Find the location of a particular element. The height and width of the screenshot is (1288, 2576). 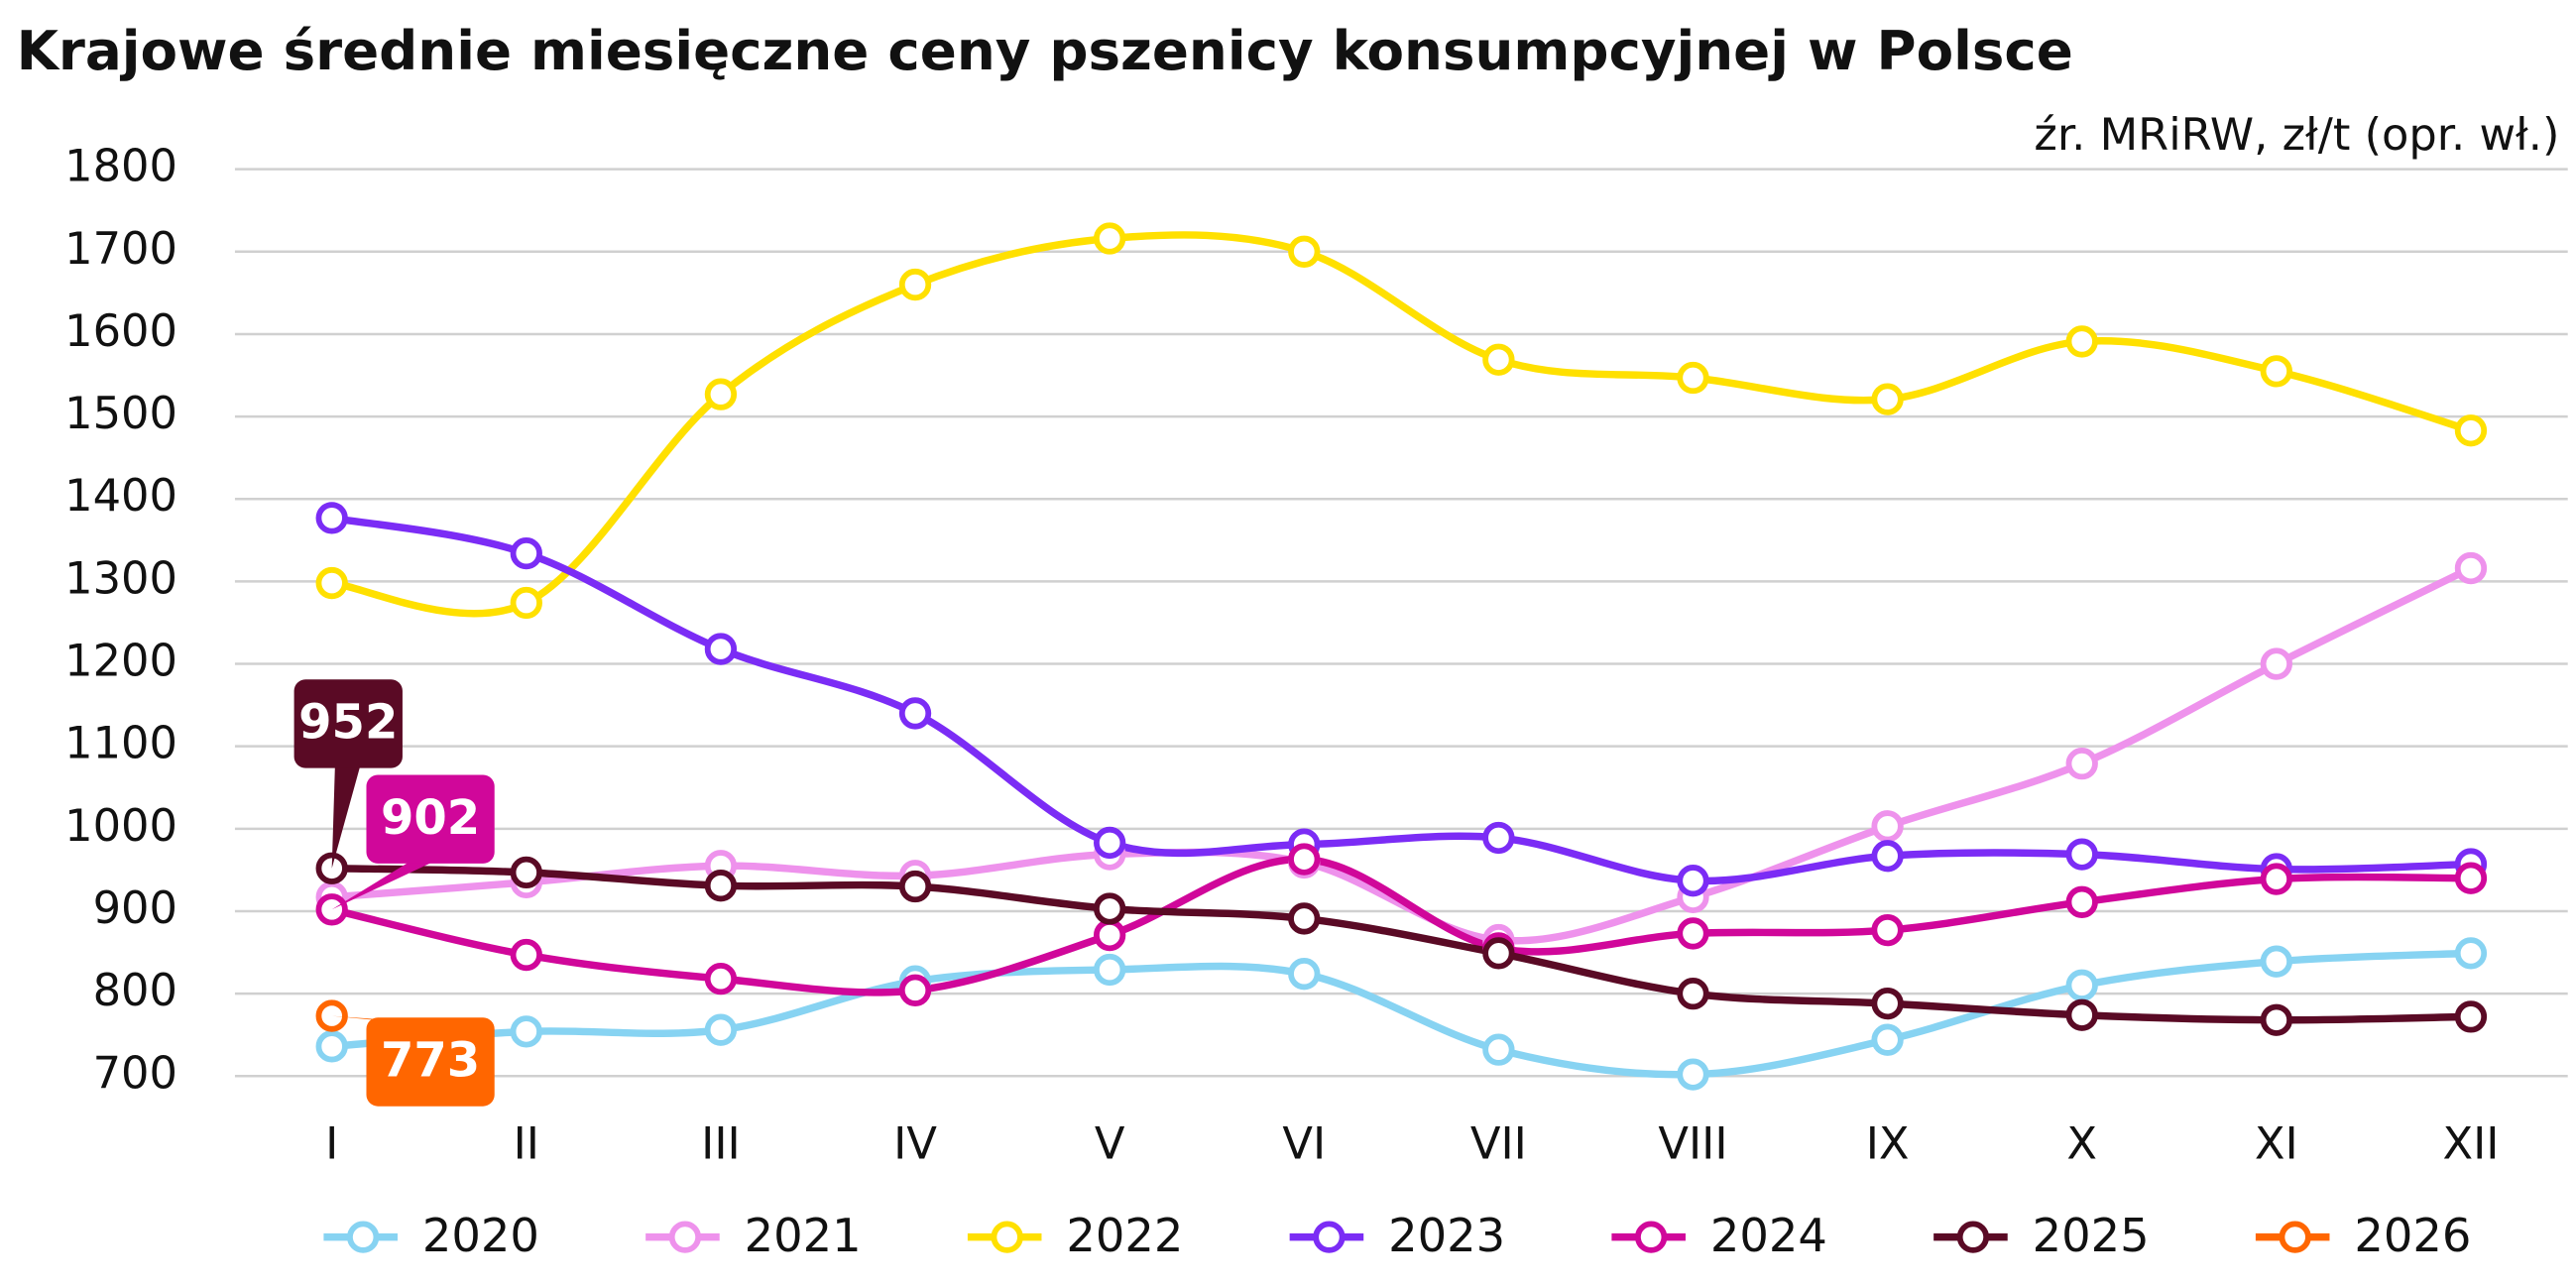

y-tick-label: 1300 is located at coordinates (120, 577).